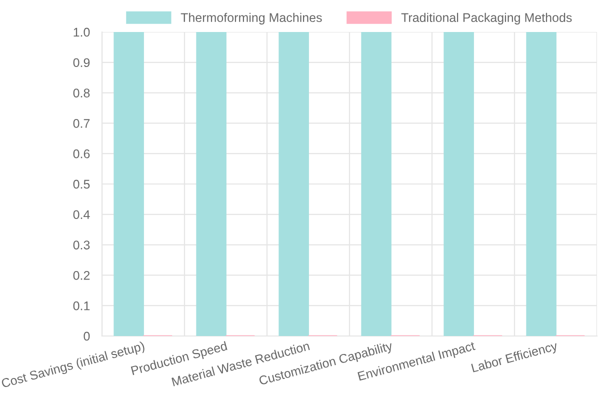  What do you see at coordinates (81, 275) in the screenshot?
I see `y-tick-label: 0.2` at bounding box center [81, 275].